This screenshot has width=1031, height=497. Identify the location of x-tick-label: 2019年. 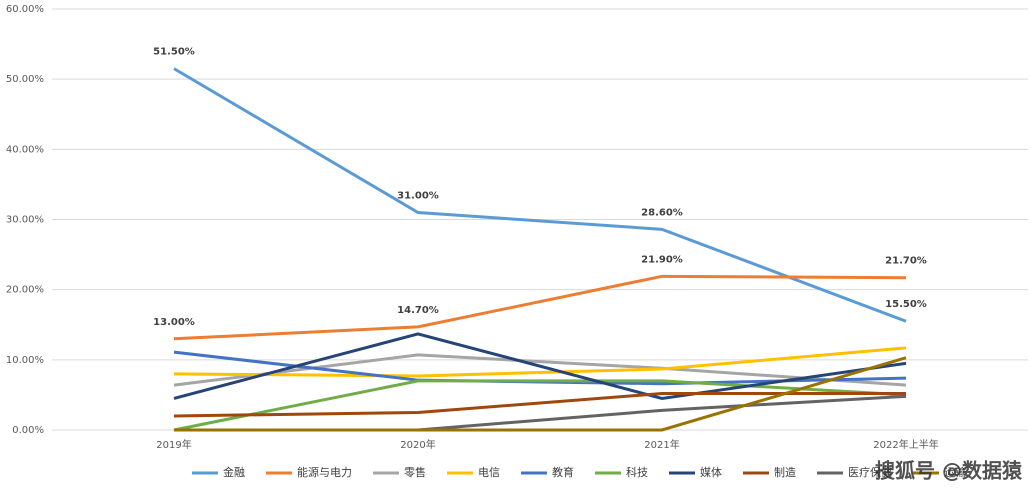
(173, 444).